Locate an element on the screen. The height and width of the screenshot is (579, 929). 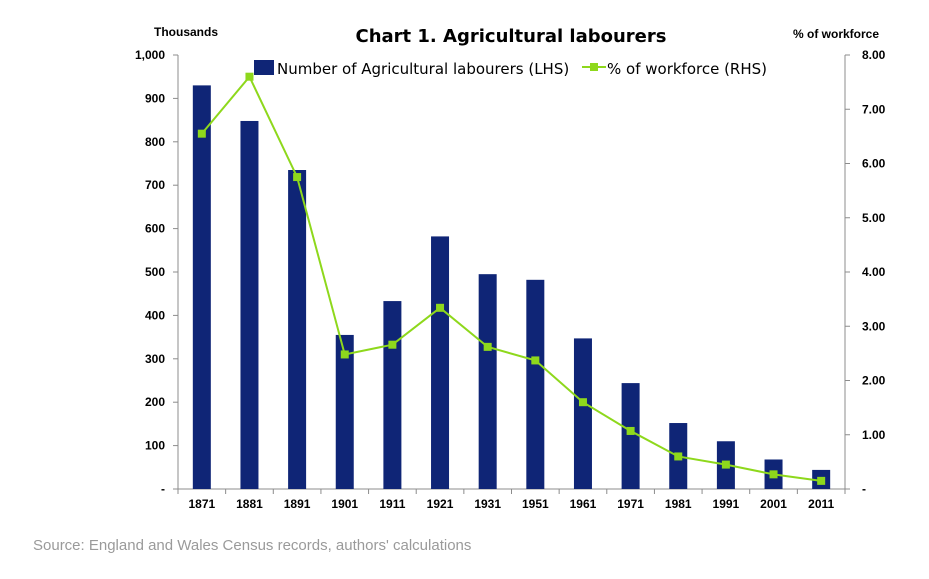
legend-bar-swatch is located at coordinates (264, 67).